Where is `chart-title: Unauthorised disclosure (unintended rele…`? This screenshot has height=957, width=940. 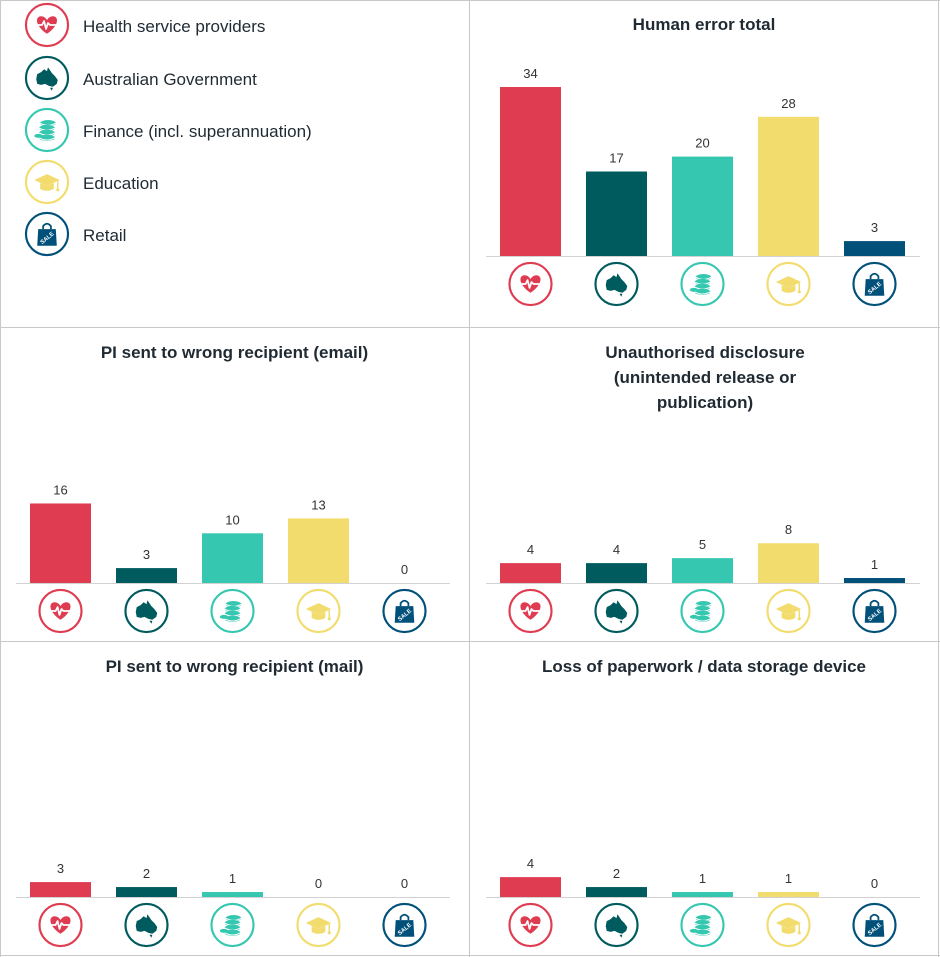 chart-title: Unauthorised disclosure (unintended rele… is located at coordinates (705, 377).